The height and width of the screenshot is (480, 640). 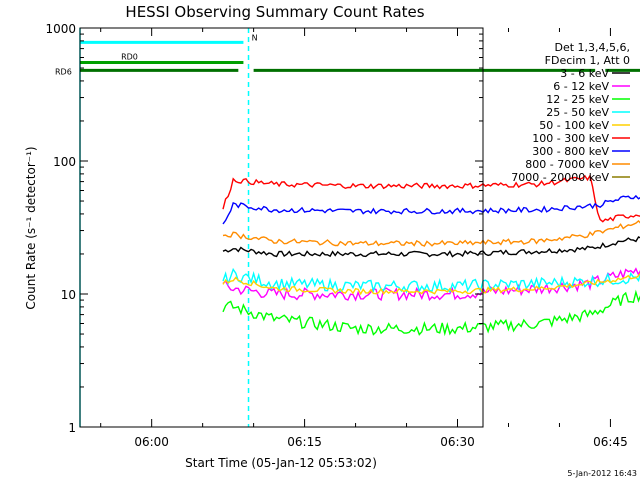 I want to click on x-tick-label-0: 06:00, so click(x=151, y=442).